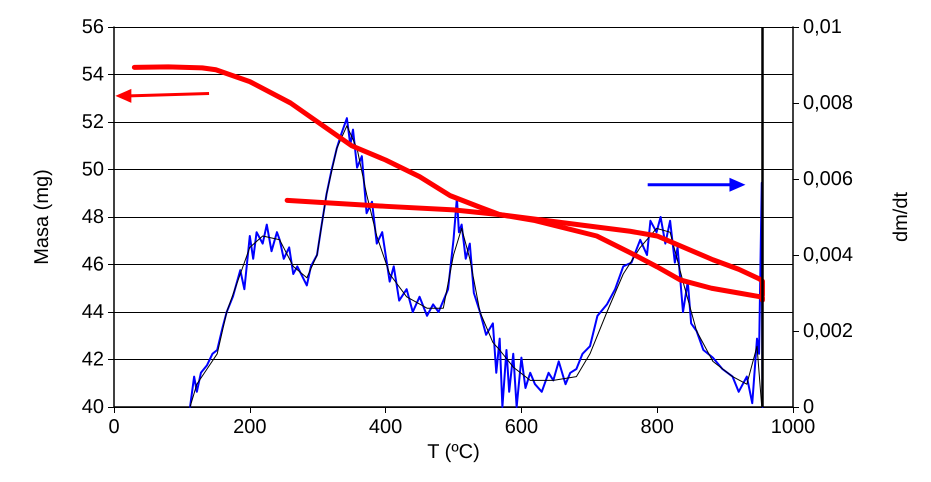  What do you see at coordinates (114, 427) in the screenshot?
I see `x-tick-label: 0` at bounding box center [114, 427].